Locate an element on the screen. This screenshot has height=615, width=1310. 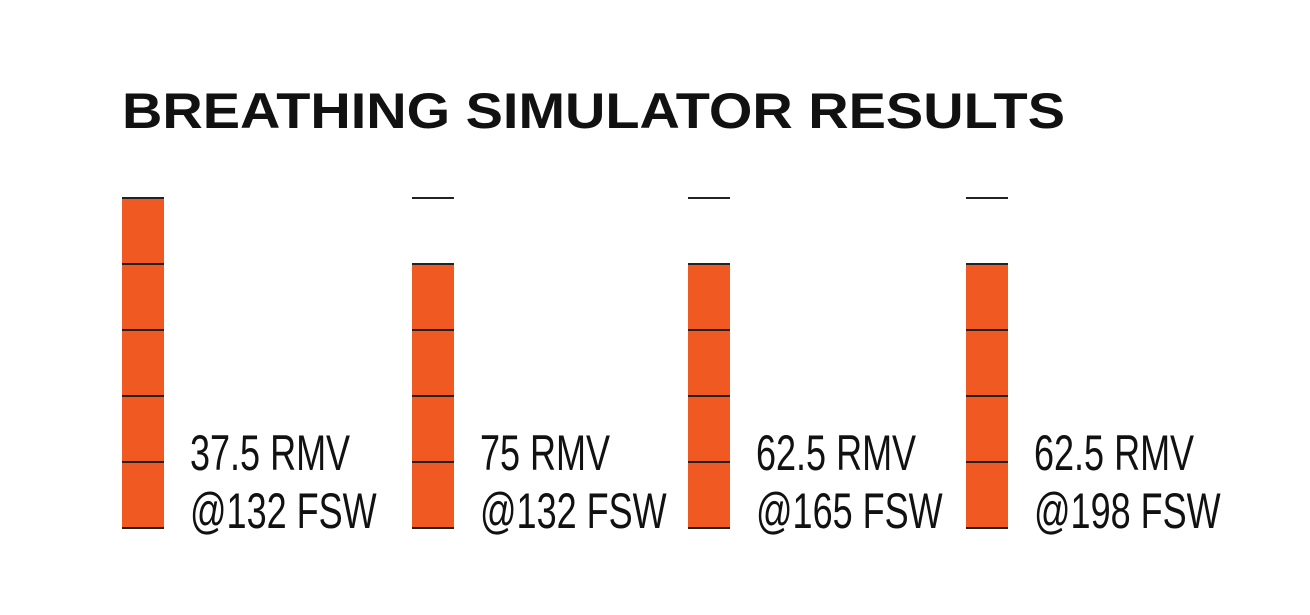
bar-label: 75 RMV is located at coordinates (545, 453).